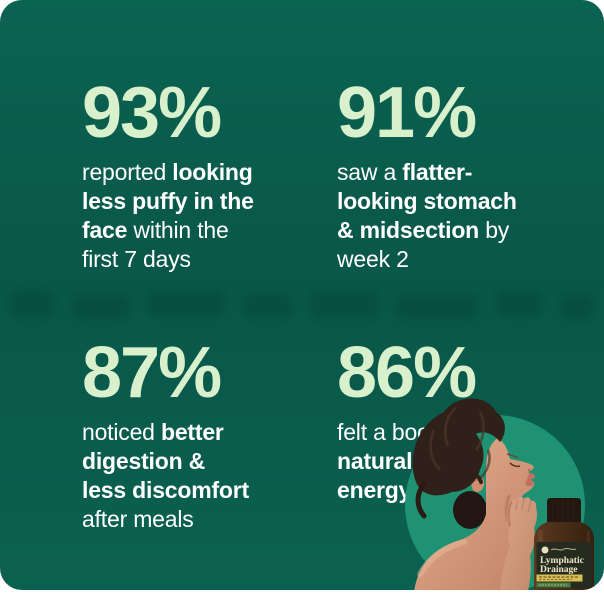 This screenshot has height=608, width=604. Describe the element at coordinates (302, 304) in the screenshot. I see `watermark-band` at that location.